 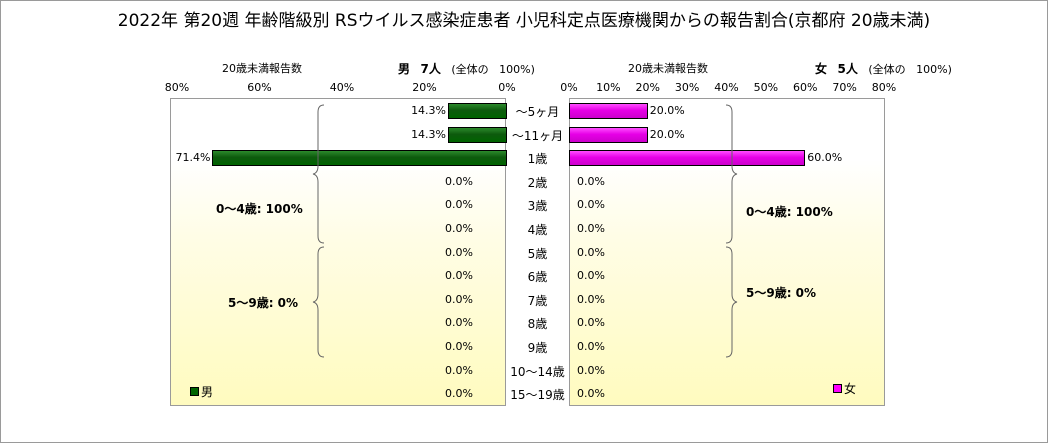 I want to click on female-legend: 女, so click(x=844, y=388).